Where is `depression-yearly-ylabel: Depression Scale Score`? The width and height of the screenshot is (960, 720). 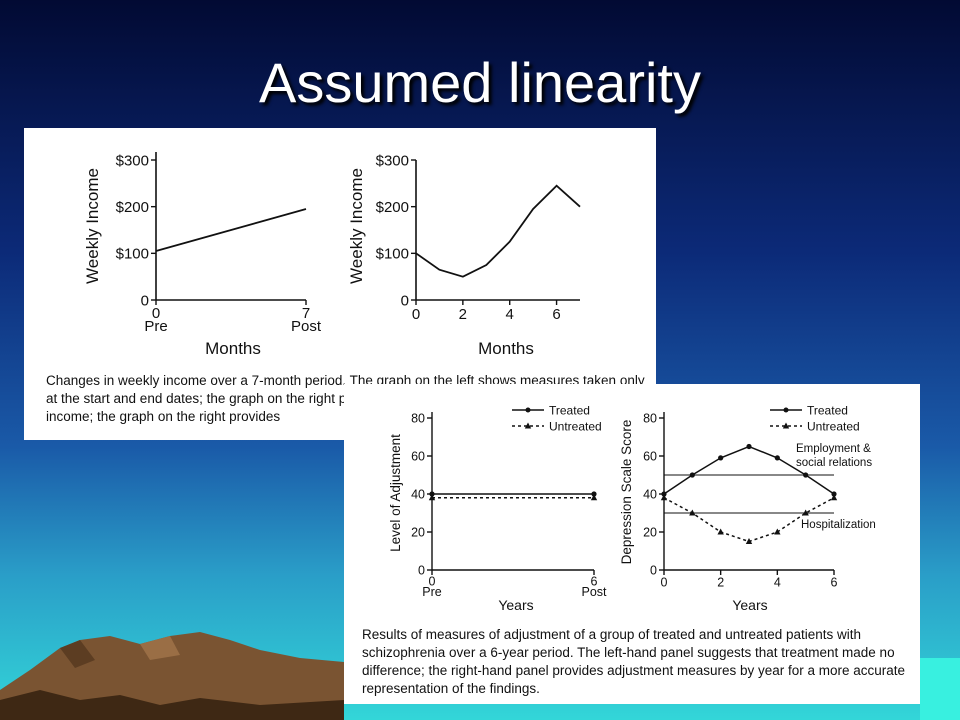 depression-yearly-ylabel: Depression Scale Score is located at coordinates (626, 492).